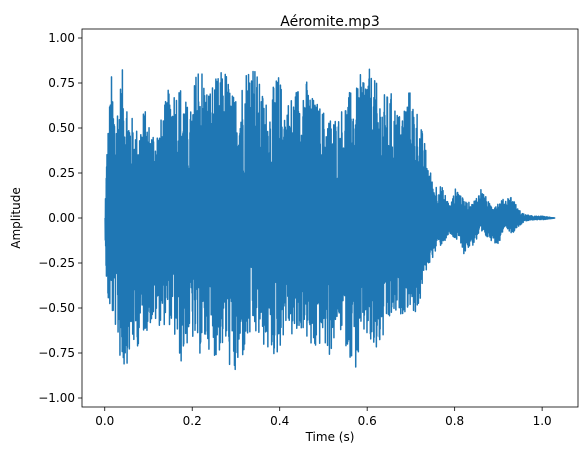 This screenshot has width=587, height=454. Describe the element at coordinates (329, 22) in the screenshot. I see `chart-title: Aéromite.mp3` at that location.